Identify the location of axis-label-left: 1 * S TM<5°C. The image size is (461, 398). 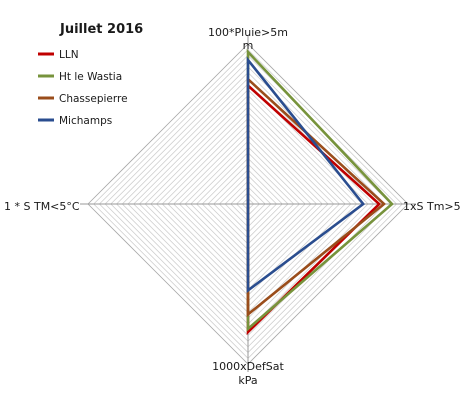
(42, 206).